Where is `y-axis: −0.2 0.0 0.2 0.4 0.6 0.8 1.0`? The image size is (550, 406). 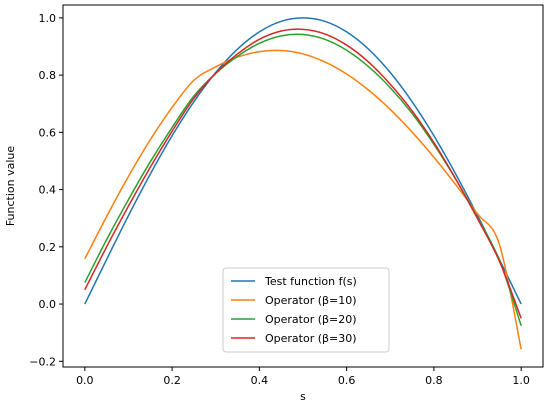 y-axis: −0.2 0.0 0.2 0.4 0.6 0.8 1.0 is located at coordinates (46, 190).